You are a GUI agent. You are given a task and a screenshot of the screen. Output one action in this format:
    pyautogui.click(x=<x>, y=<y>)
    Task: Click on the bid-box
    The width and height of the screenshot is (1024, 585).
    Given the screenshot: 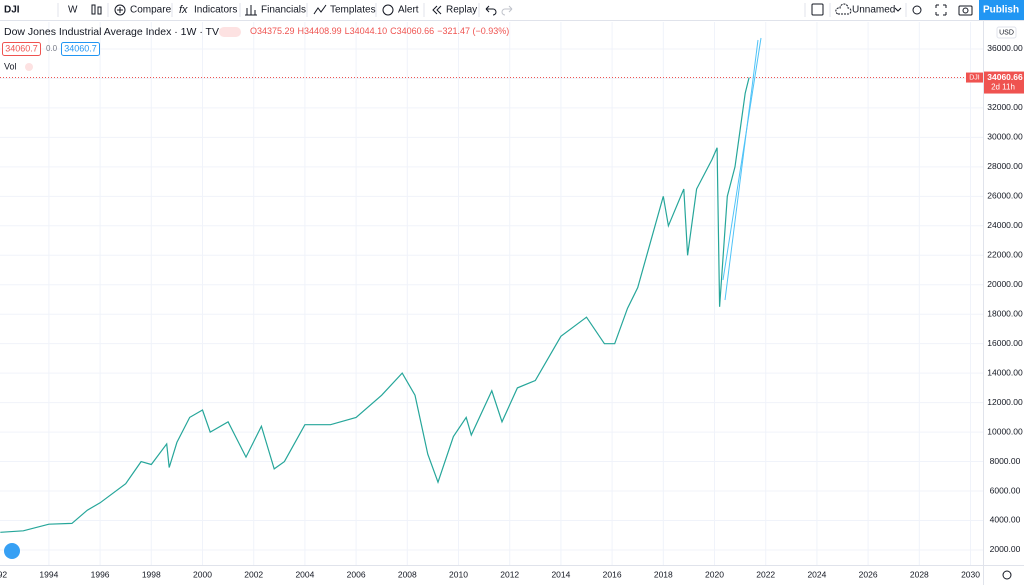 What is the action you would take?
    pyautogui.click(x=21, y=49)
    